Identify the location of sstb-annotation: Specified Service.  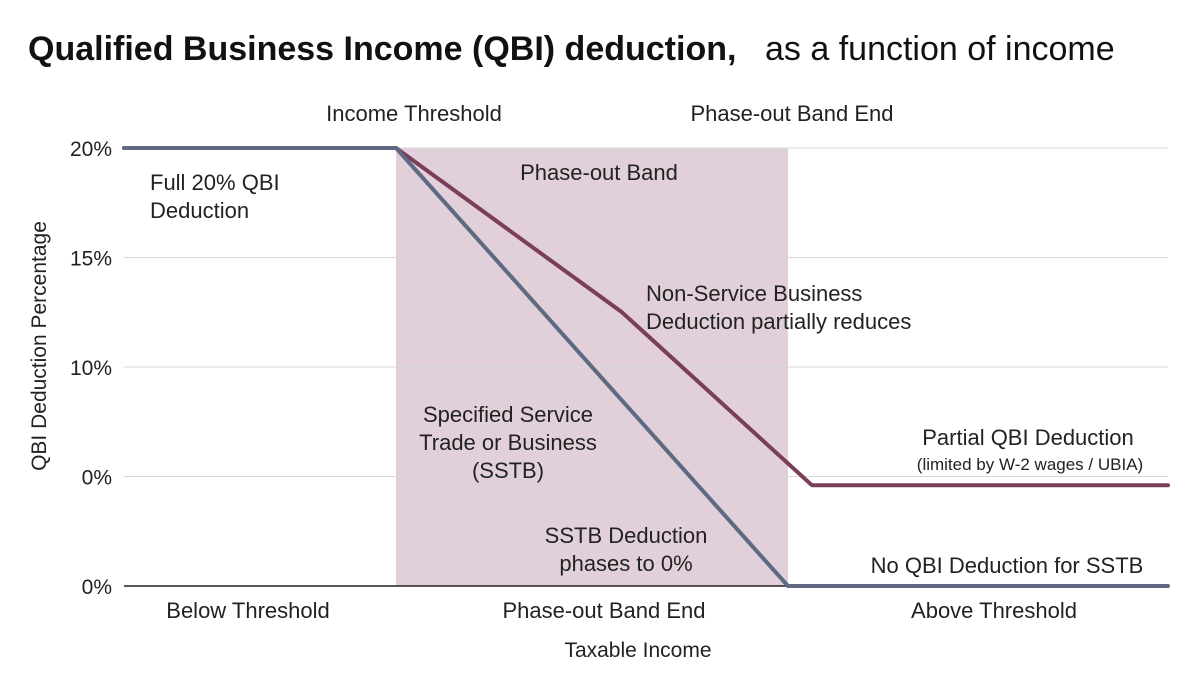
(508, 414).